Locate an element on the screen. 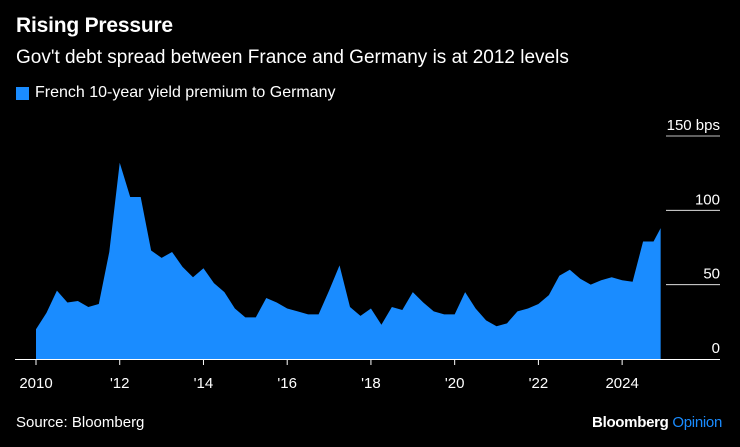 This screenshot has height=447, width=740. x-tick-label-2022: '22 is located at coordinates (539, 383).